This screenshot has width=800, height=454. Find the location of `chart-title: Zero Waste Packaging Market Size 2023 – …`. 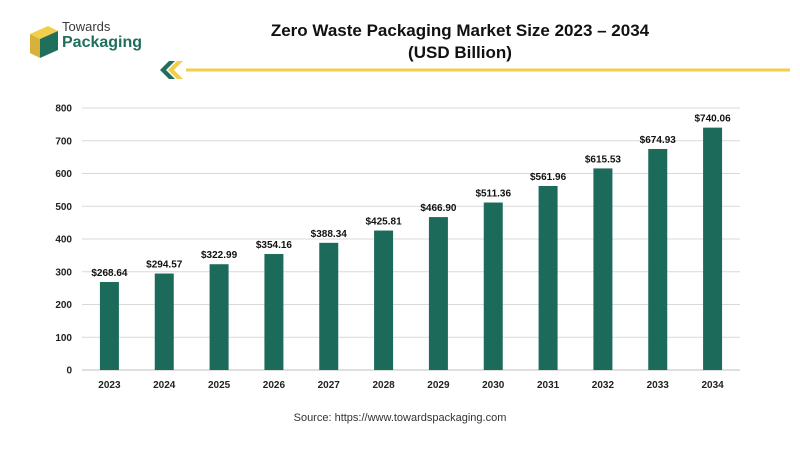

chart-title: Zero Waste Packaging Market Size 2023 – … is located at coordinates (460, 42).